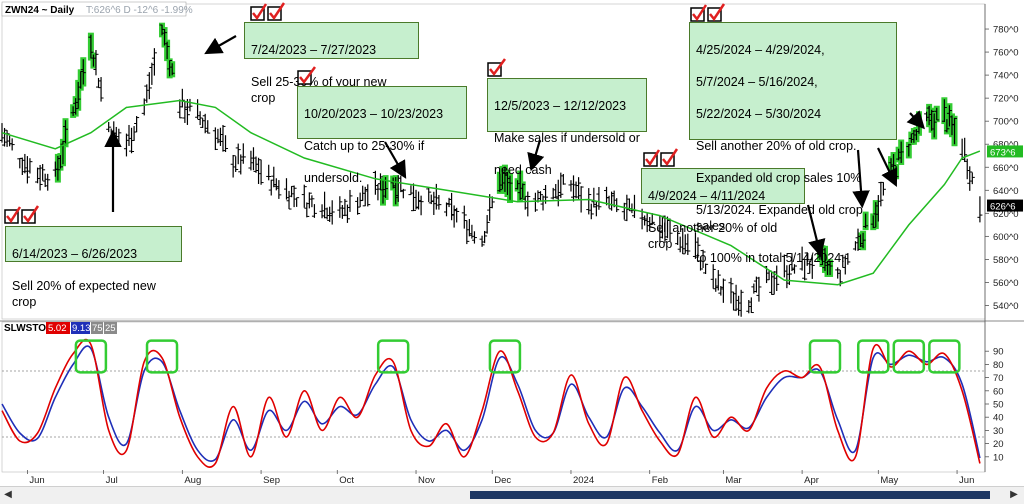 Image resolution: width=1024 pixels, height=504 pixels. Describe the element at coordinates (139, 10) in the screenshot. I see `quote-label: T:626^6 D -12^6 -1.99%` at that location.